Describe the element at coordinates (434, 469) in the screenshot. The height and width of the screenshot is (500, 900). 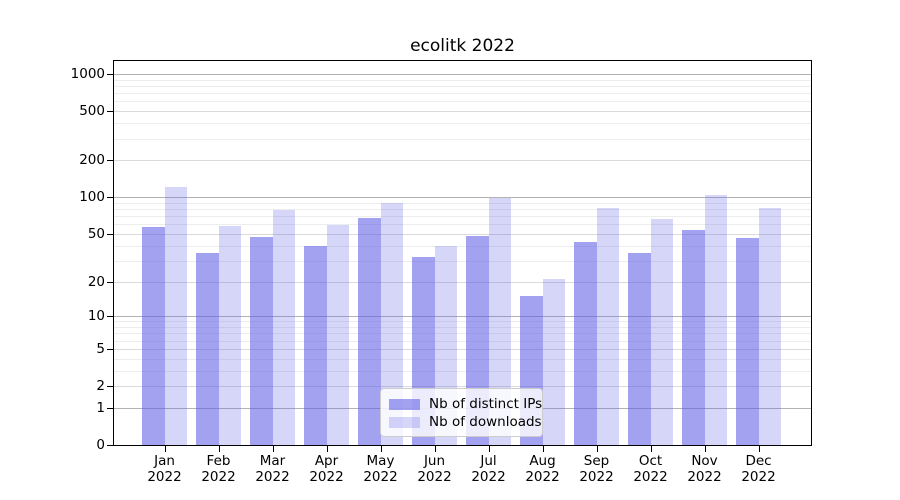
I see `x-tick-label-jun: Jun 2022` at that location.